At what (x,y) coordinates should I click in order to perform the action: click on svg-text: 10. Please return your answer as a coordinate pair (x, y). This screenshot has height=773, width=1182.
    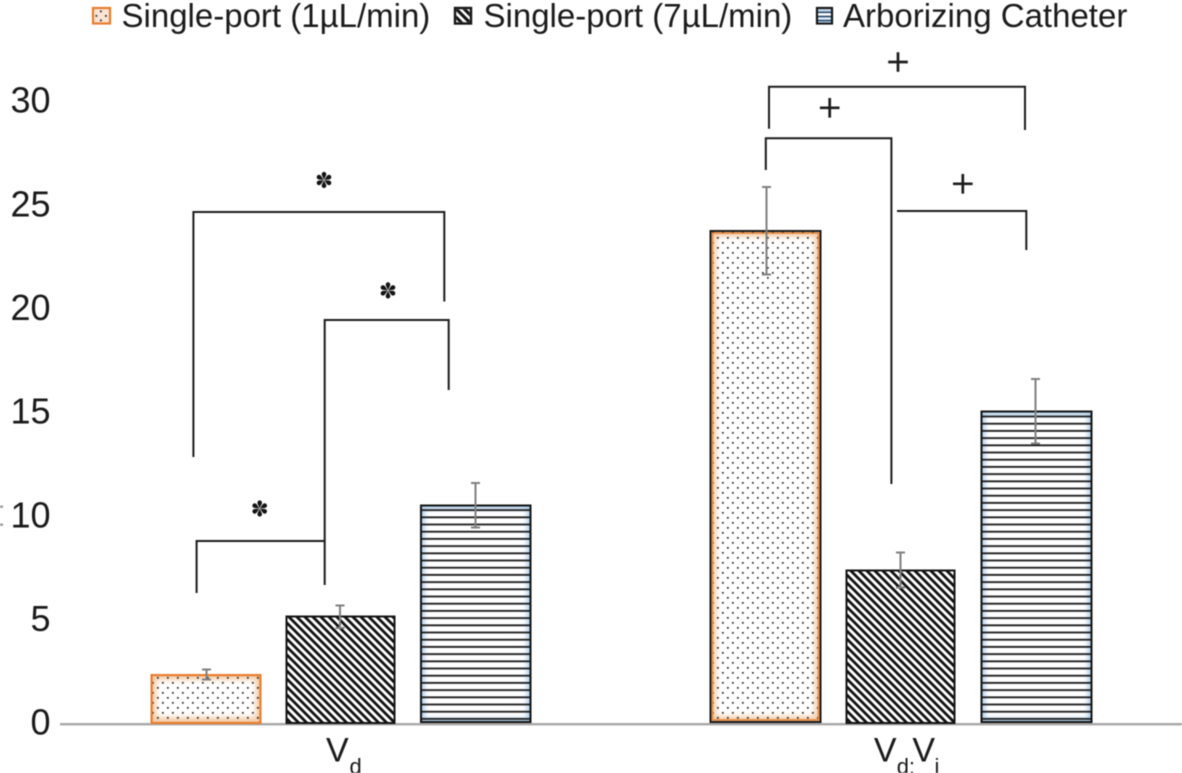
    Looking at the image, I should click on (30, 515).